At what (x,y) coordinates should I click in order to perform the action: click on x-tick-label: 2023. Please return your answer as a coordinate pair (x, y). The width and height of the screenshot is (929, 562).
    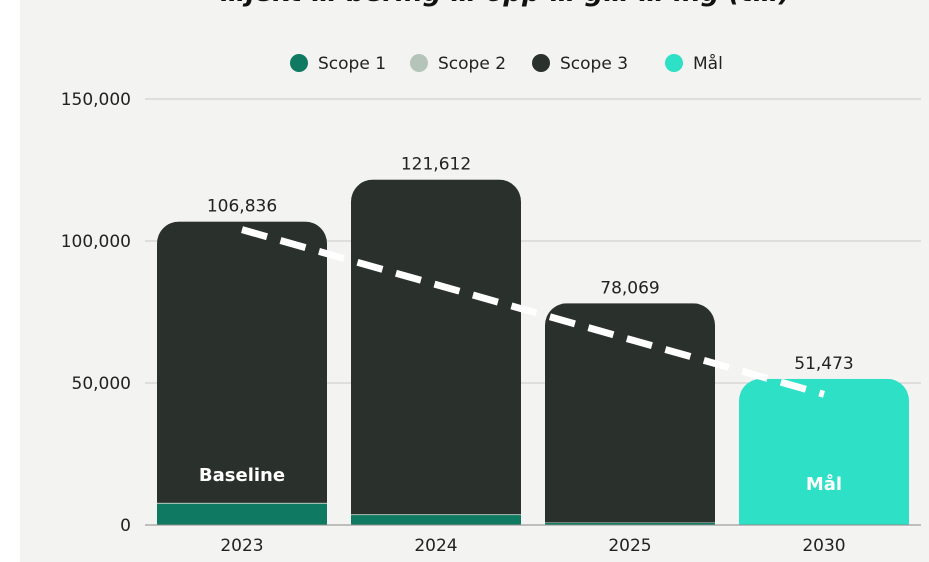
    Looking at the image, I should click on (241, 546).